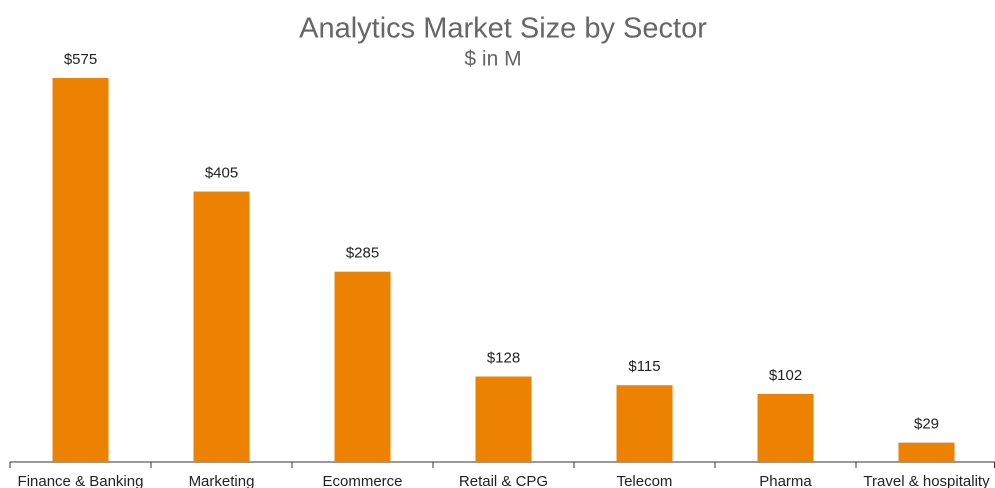 The height and width of the screenshot is (488, 995). I want to click on value-label: $128, so click(503, 357).